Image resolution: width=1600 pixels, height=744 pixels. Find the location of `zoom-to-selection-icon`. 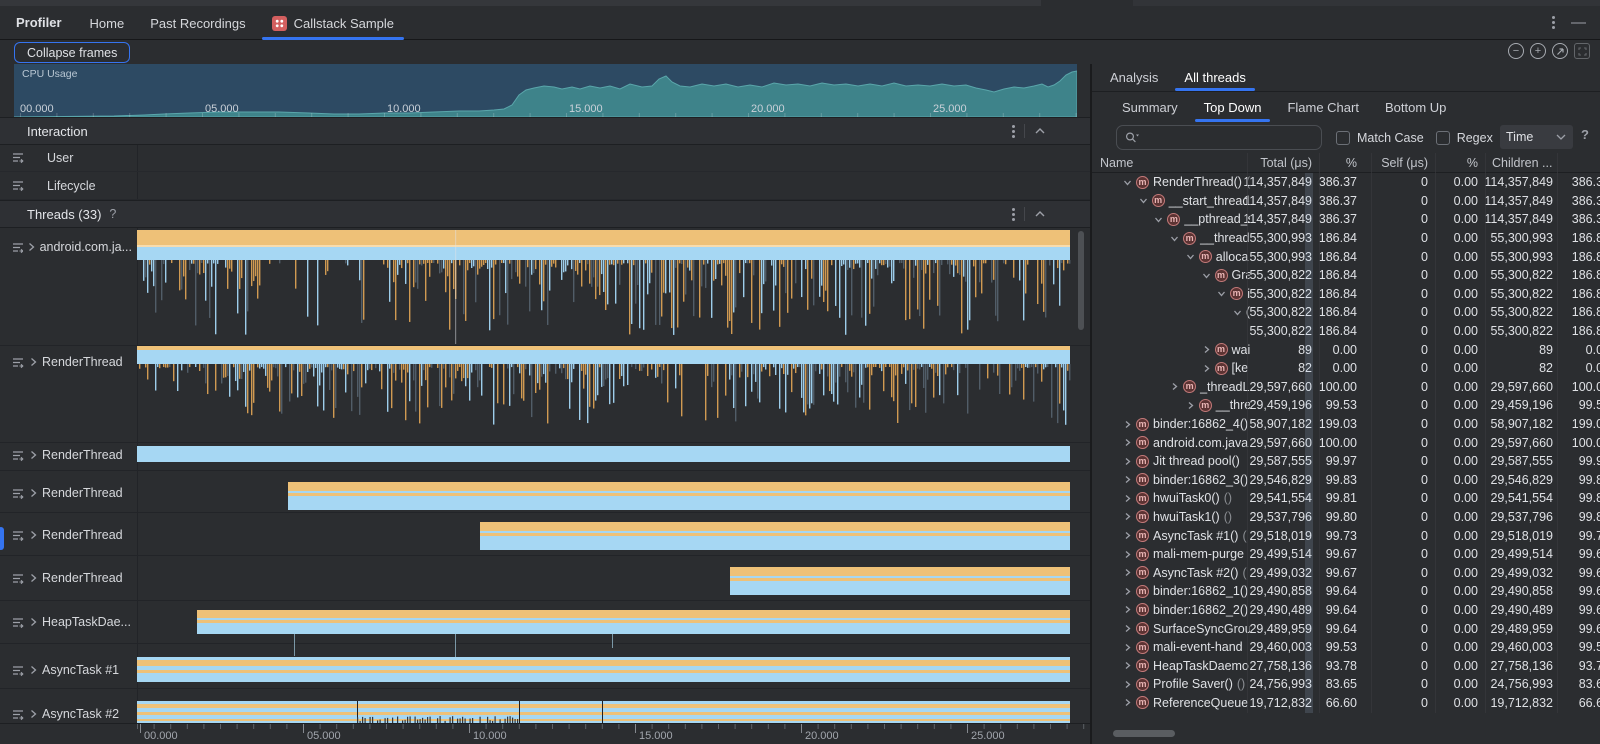

zoom-to-selection-icon is located at coordinates (1582, 51).